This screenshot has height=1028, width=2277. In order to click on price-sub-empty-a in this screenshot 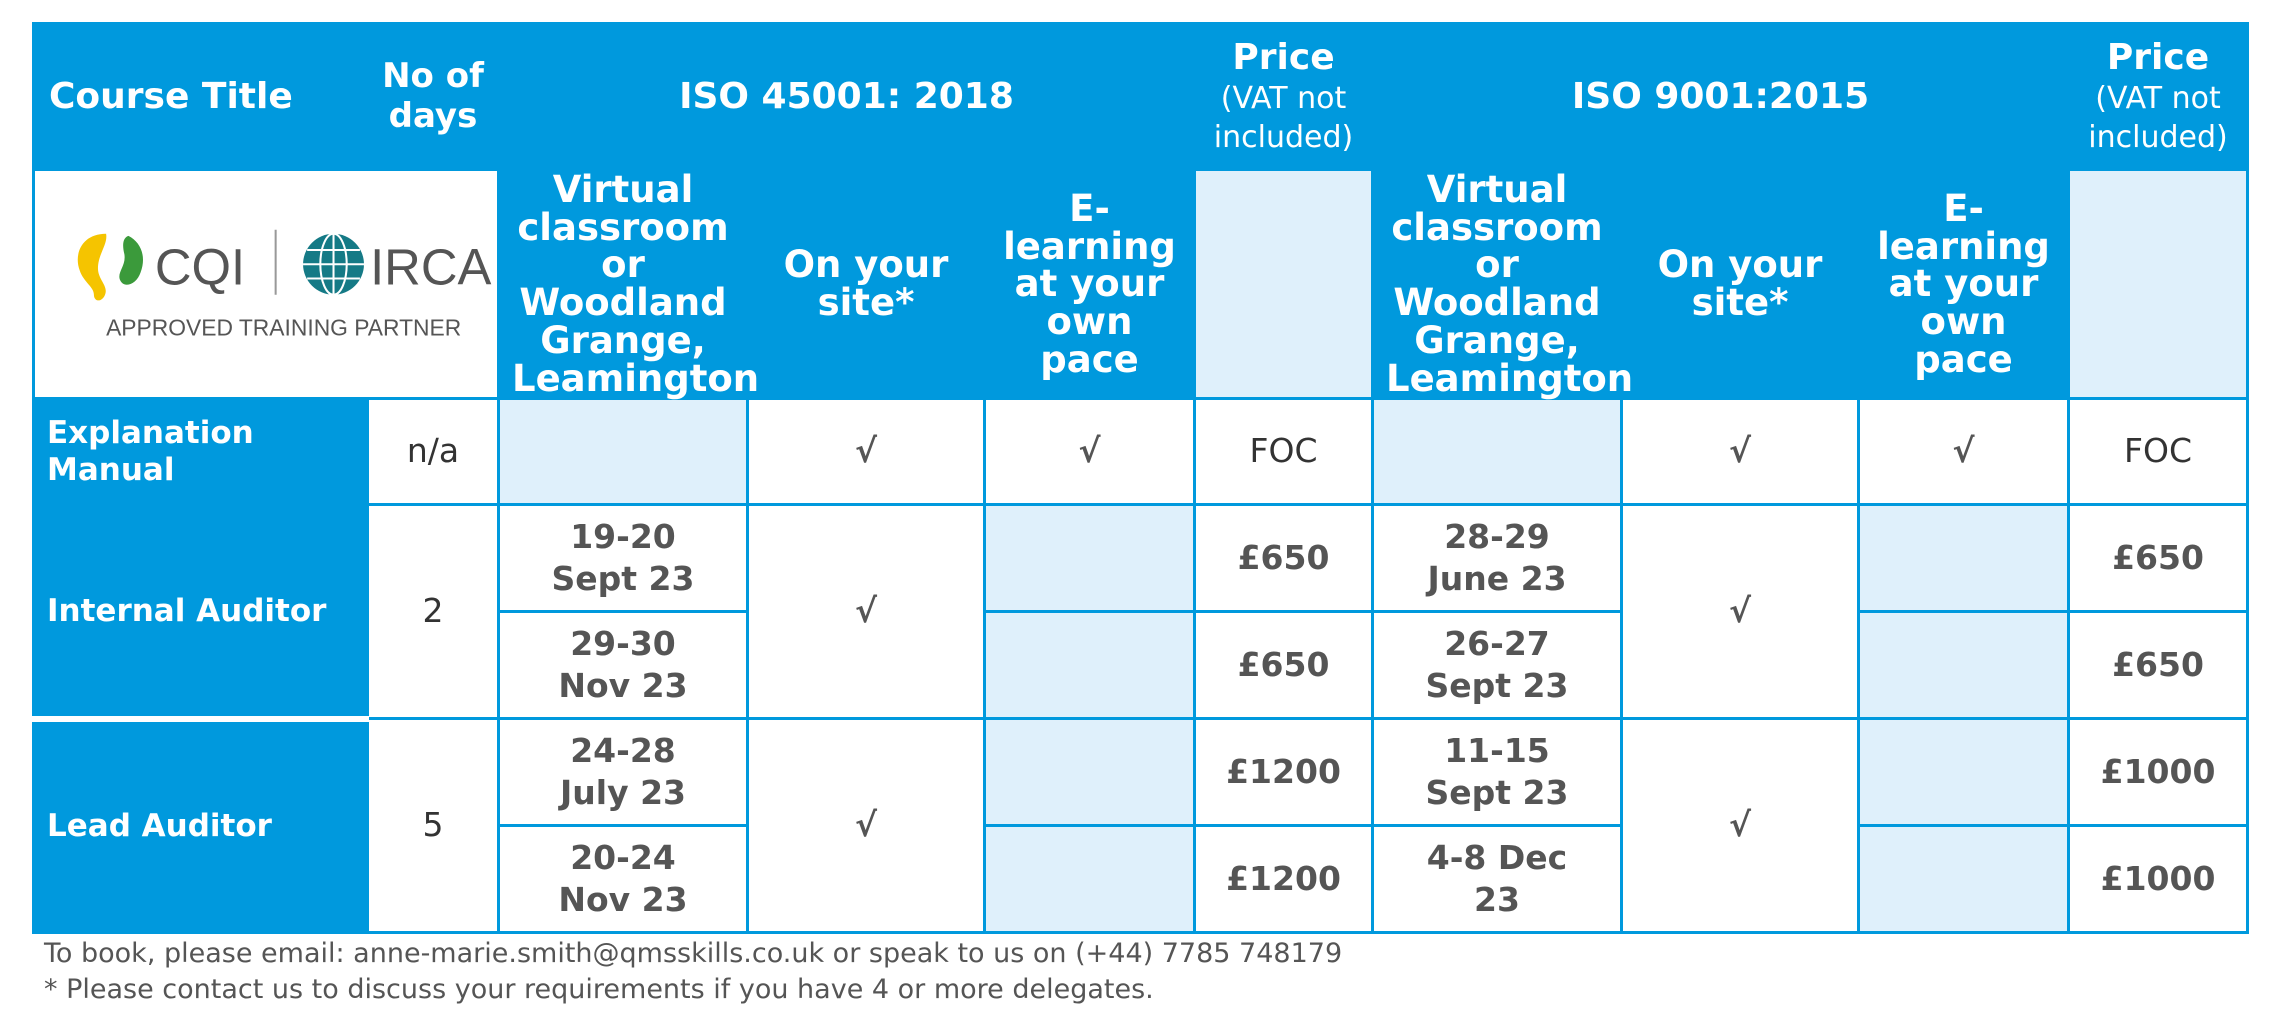, I will do `click(1283, 284)`.